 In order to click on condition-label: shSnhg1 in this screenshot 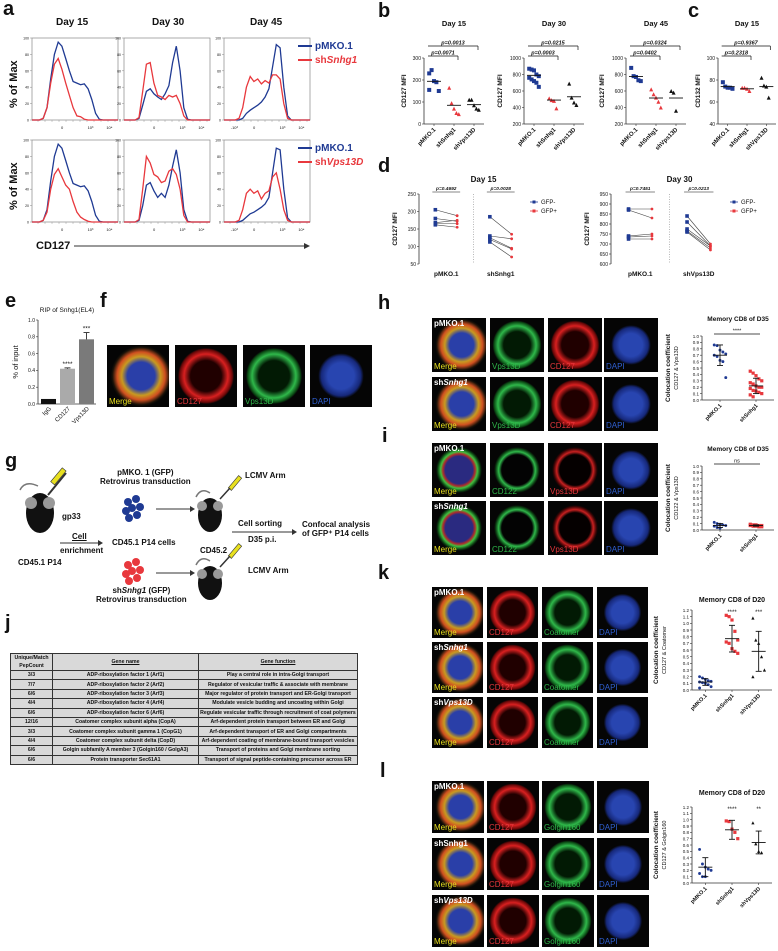, I will do `click(451, 506)`.